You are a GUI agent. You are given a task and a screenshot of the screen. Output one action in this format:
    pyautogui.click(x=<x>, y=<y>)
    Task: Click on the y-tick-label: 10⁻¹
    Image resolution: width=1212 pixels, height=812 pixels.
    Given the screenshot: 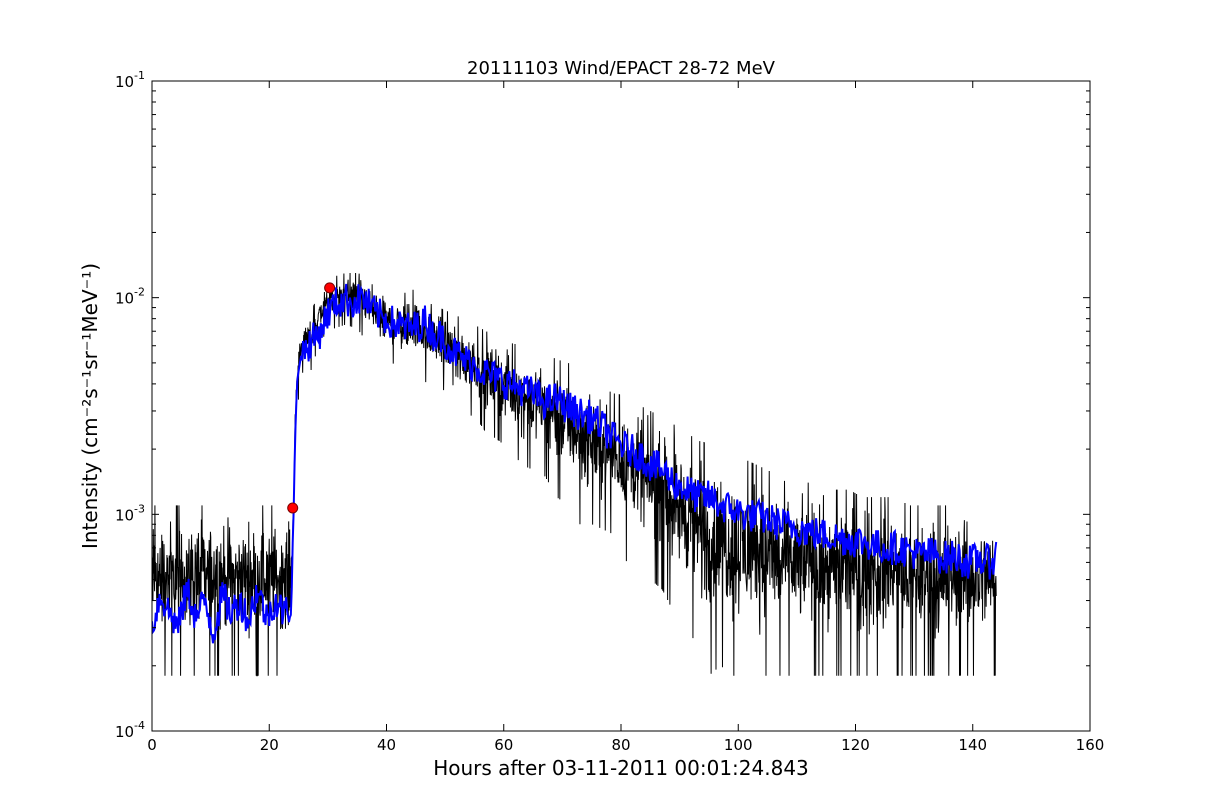 What is the action you would take?
    pyautogui.click(x=130, y=80)
    